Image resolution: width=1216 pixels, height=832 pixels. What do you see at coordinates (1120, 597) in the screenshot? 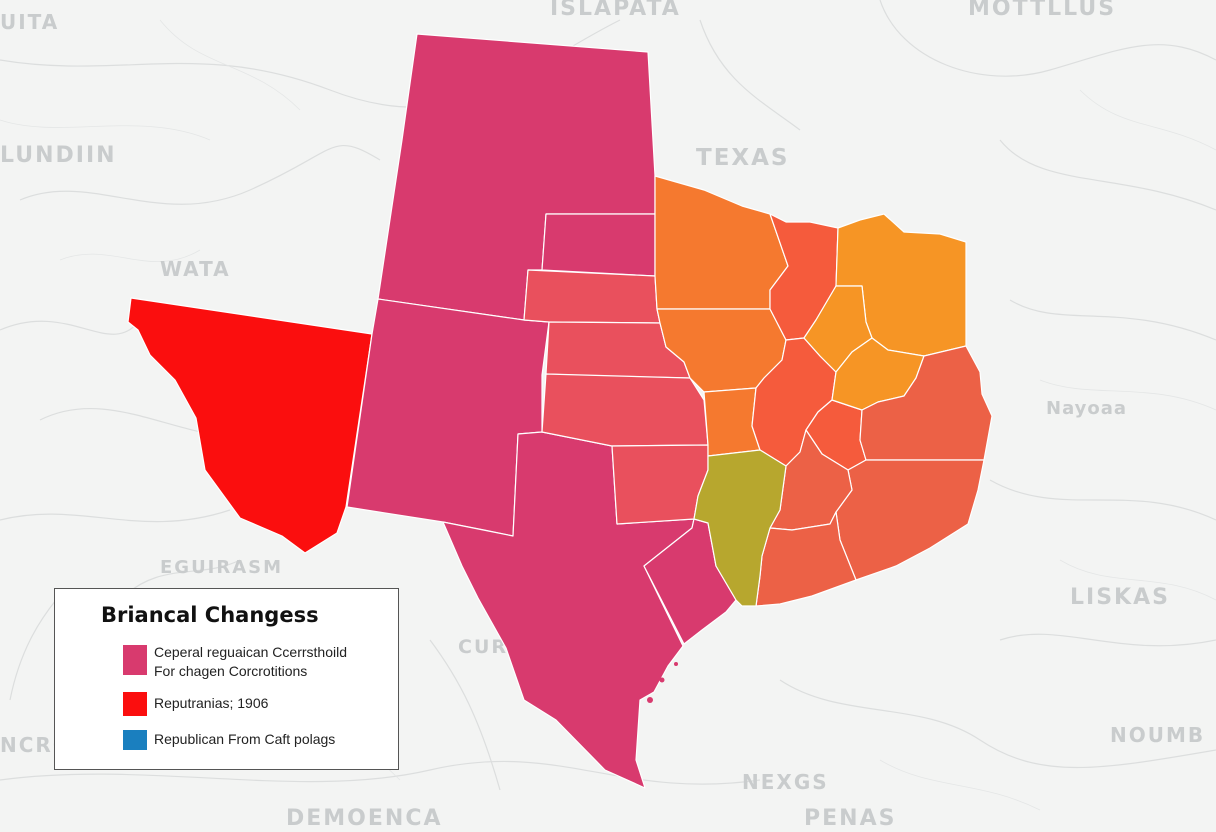
I see `place-label-liskas: LISKAS` at bounding box center [1120, 597].